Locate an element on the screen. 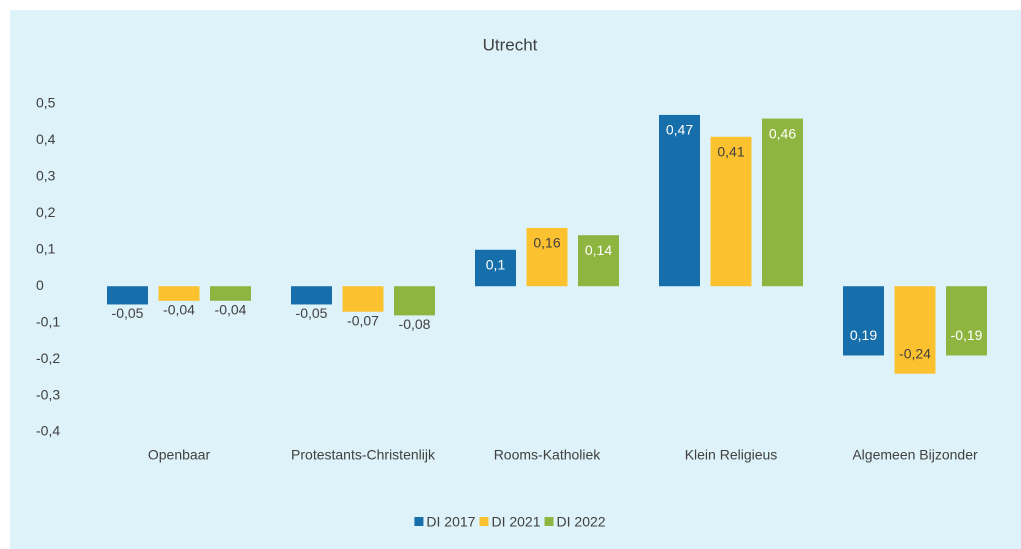 This screenshot has width=1021, height=549. data-label: 0,14 is located at coordinates (598, 250).